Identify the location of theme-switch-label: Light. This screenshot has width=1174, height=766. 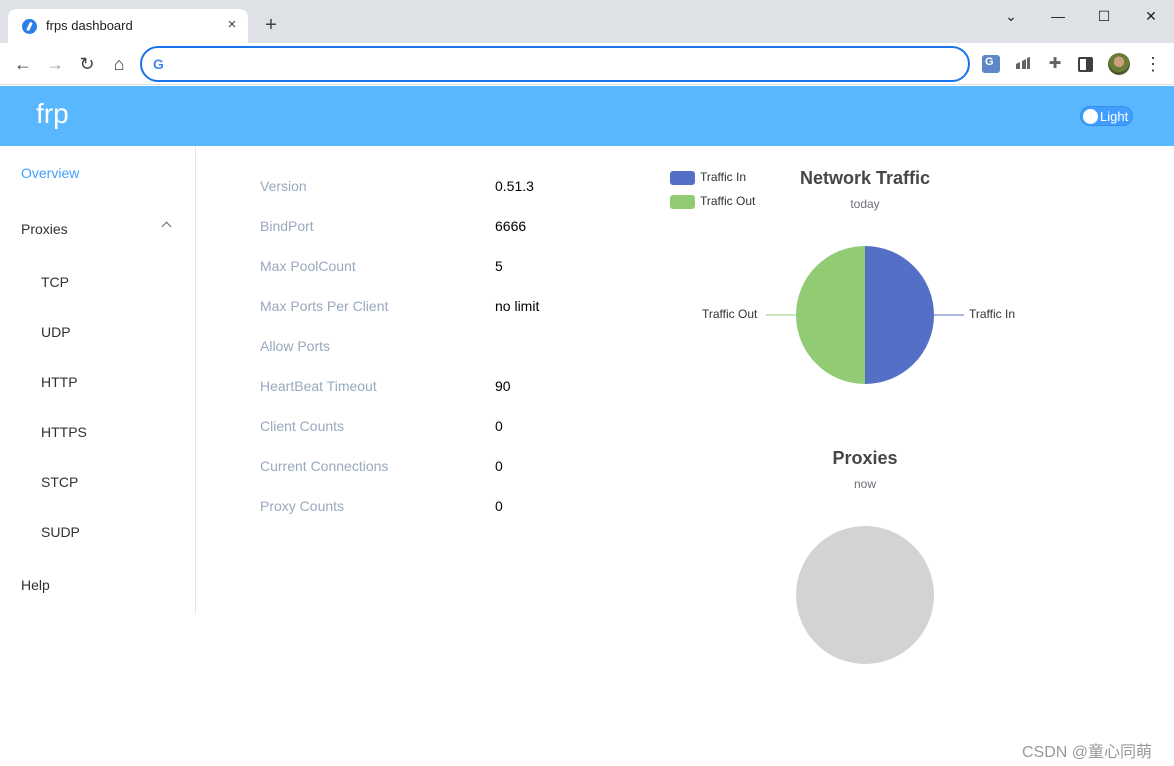
(1114, 116).